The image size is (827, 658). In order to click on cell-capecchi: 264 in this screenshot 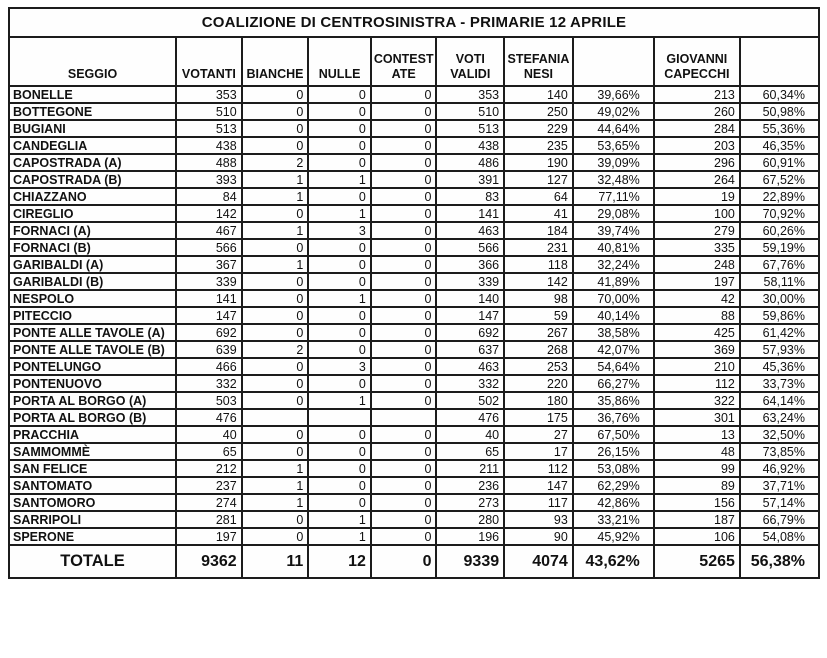, I will do `click(696, 179)`.